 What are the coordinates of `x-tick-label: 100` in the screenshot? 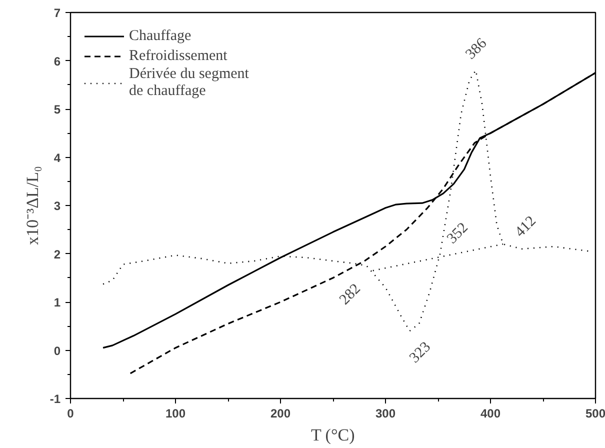 It's located at (175, 413).